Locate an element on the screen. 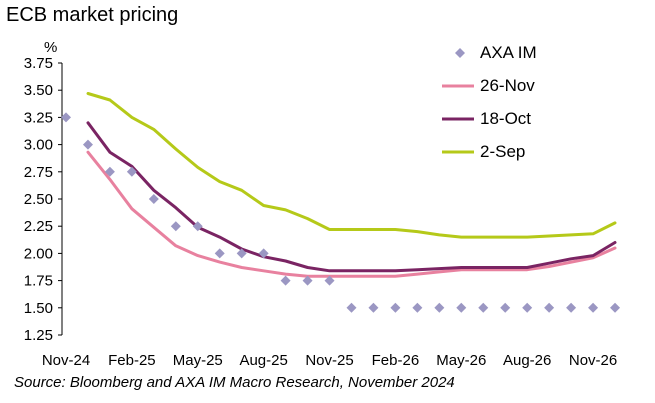 This screenshot has height=403, width=655. y-tick-label: 1.50 is located at coordinates (38, 308).